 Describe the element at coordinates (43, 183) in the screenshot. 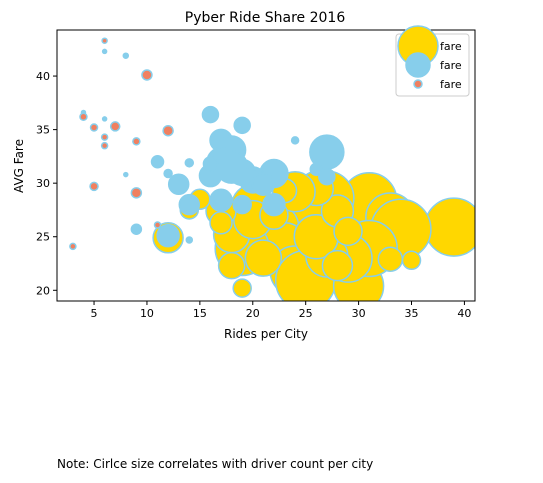

I see `y-tick-label: 30` at that location.